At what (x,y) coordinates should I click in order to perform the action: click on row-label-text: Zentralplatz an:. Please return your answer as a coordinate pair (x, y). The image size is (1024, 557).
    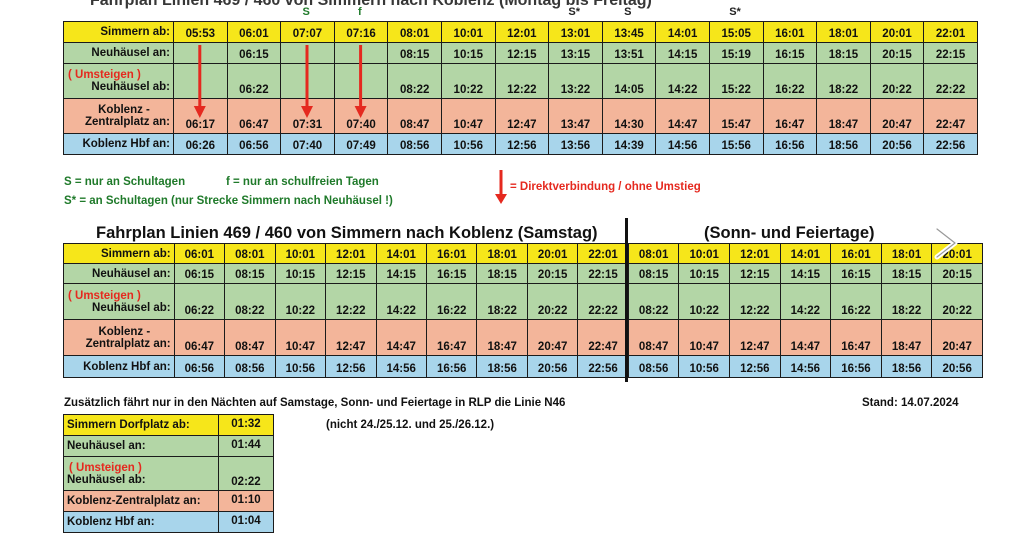
    Looking at the image, I should click on (117, 344).